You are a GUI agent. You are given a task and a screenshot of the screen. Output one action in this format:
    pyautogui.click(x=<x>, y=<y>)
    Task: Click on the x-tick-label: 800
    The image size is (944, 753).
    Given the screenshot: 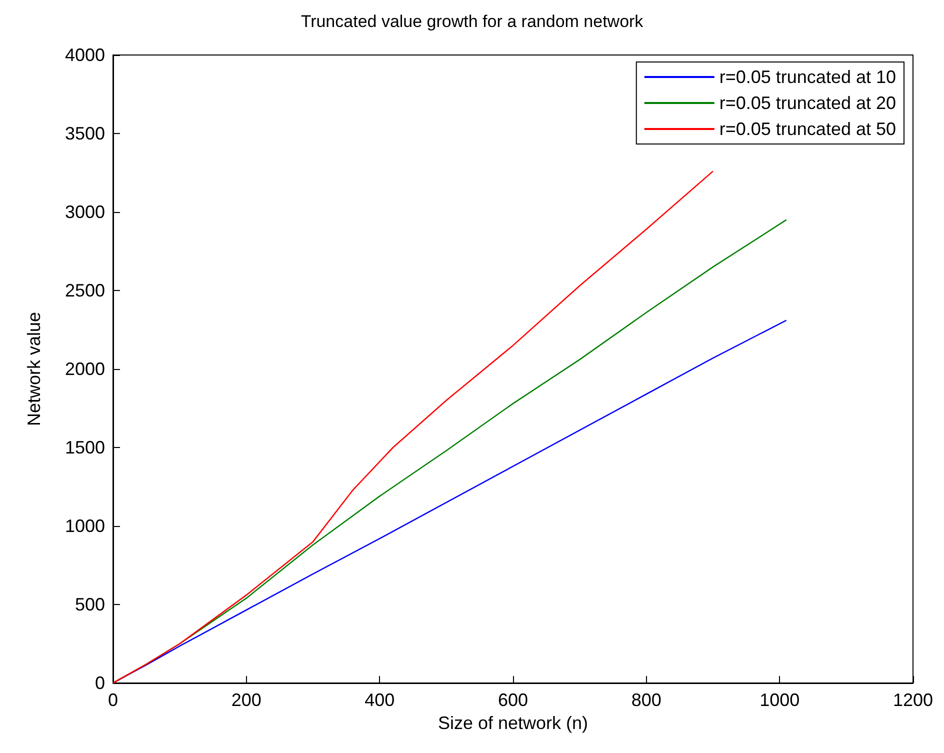 What is the action you would take?
    pyautogui.click(x=646, y=700)
    